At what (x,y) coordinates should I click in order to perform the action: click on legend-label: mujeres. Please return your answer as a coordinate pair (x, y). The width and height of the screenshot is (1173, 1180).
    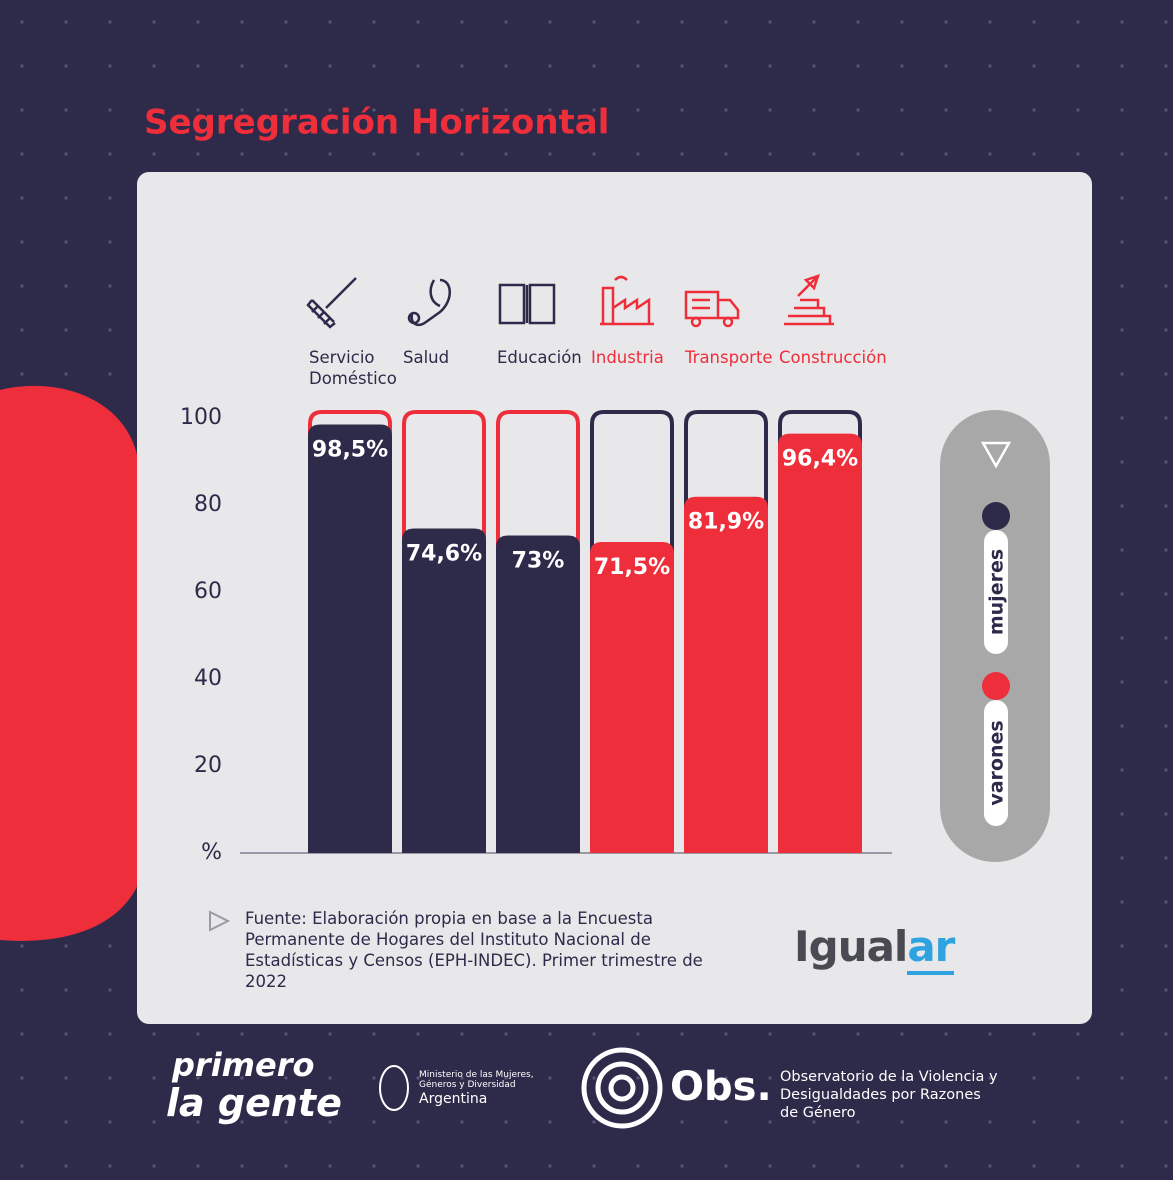
    Looking at the image, I should click on (997, 592).